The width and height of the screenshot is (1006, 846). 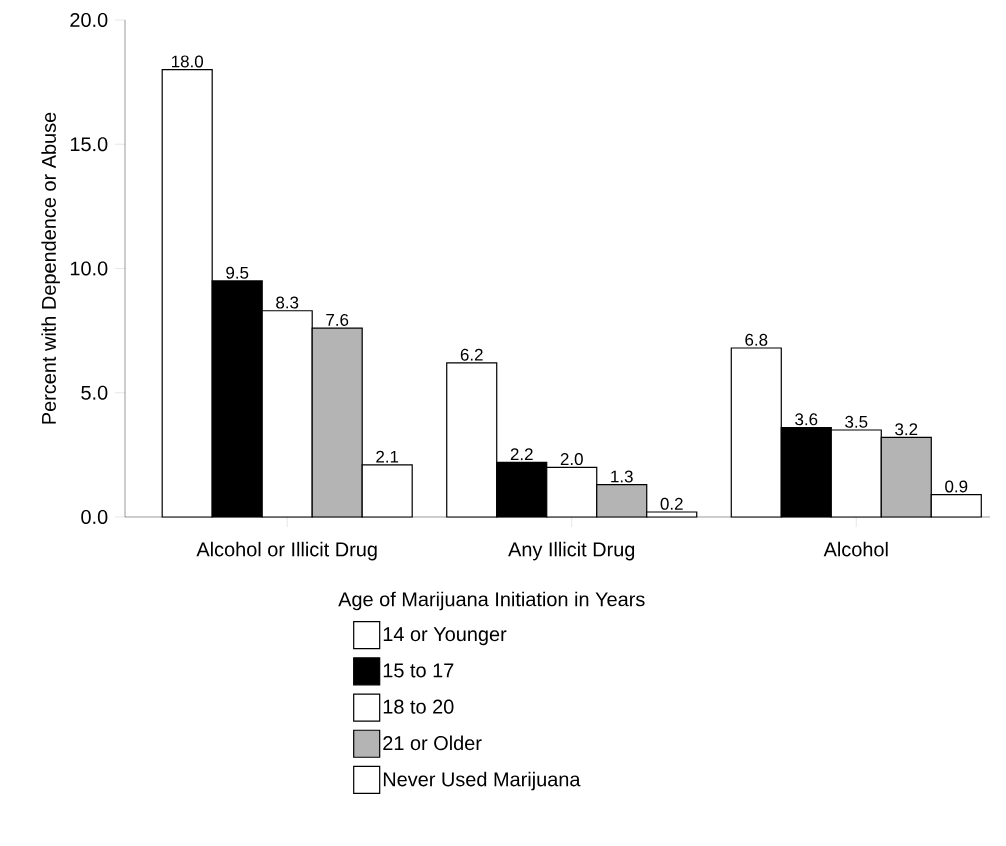 I want to click on y-tick-label: 20.0, so click(x=89, y=20).